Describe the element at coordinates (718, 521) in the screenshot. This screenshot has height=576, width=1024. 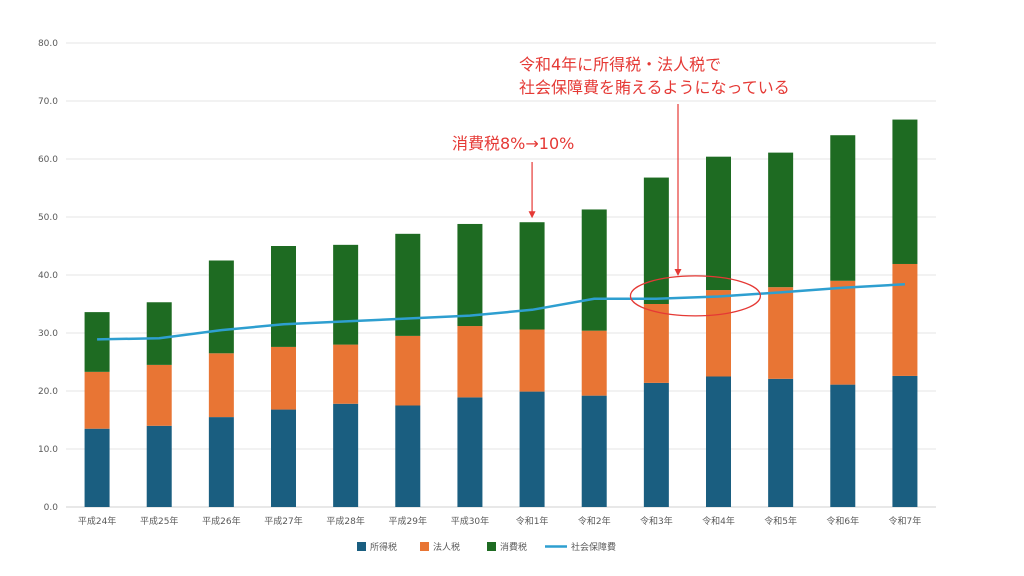
I see `x-tick-label: 令和4年` at that location.